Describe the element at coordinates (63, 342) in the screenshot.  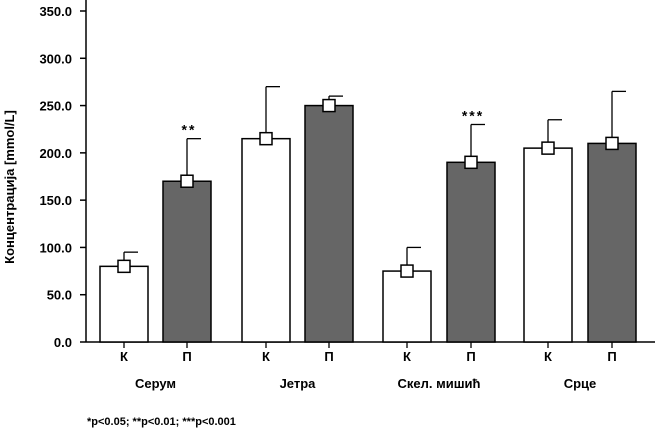
I see `y-tick-label: 0.0` at that location.